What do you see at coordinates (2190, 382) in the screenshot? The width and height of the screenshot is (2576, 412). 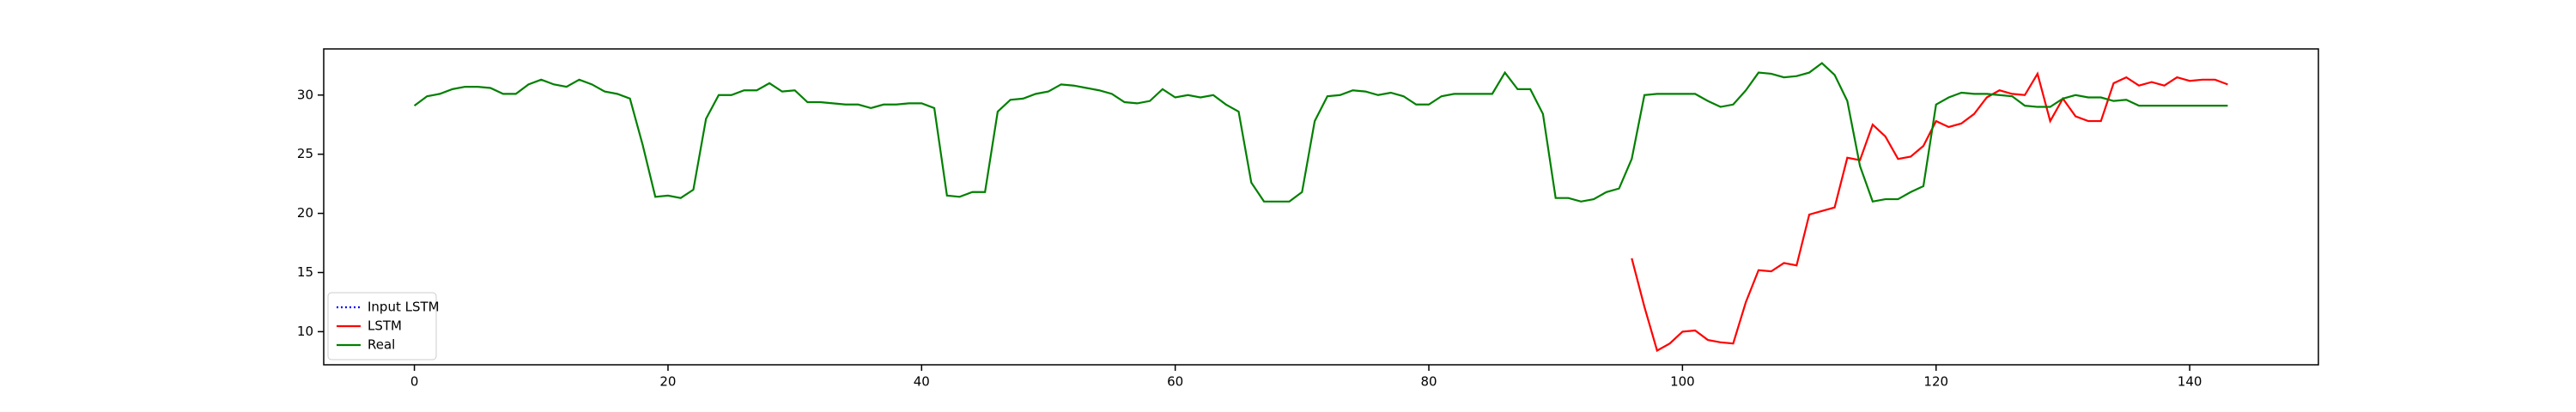 I see `x-tick-label: 140` at bounding box center [2190, 382].